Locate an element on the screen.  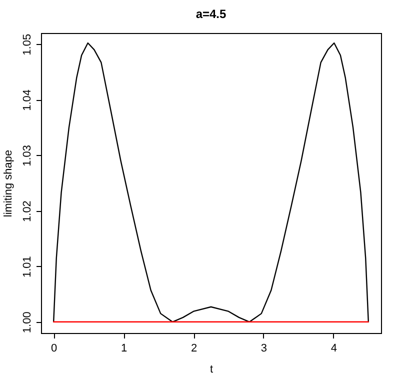
chart-title: a=4.5 is located at coordinates (211, 14).